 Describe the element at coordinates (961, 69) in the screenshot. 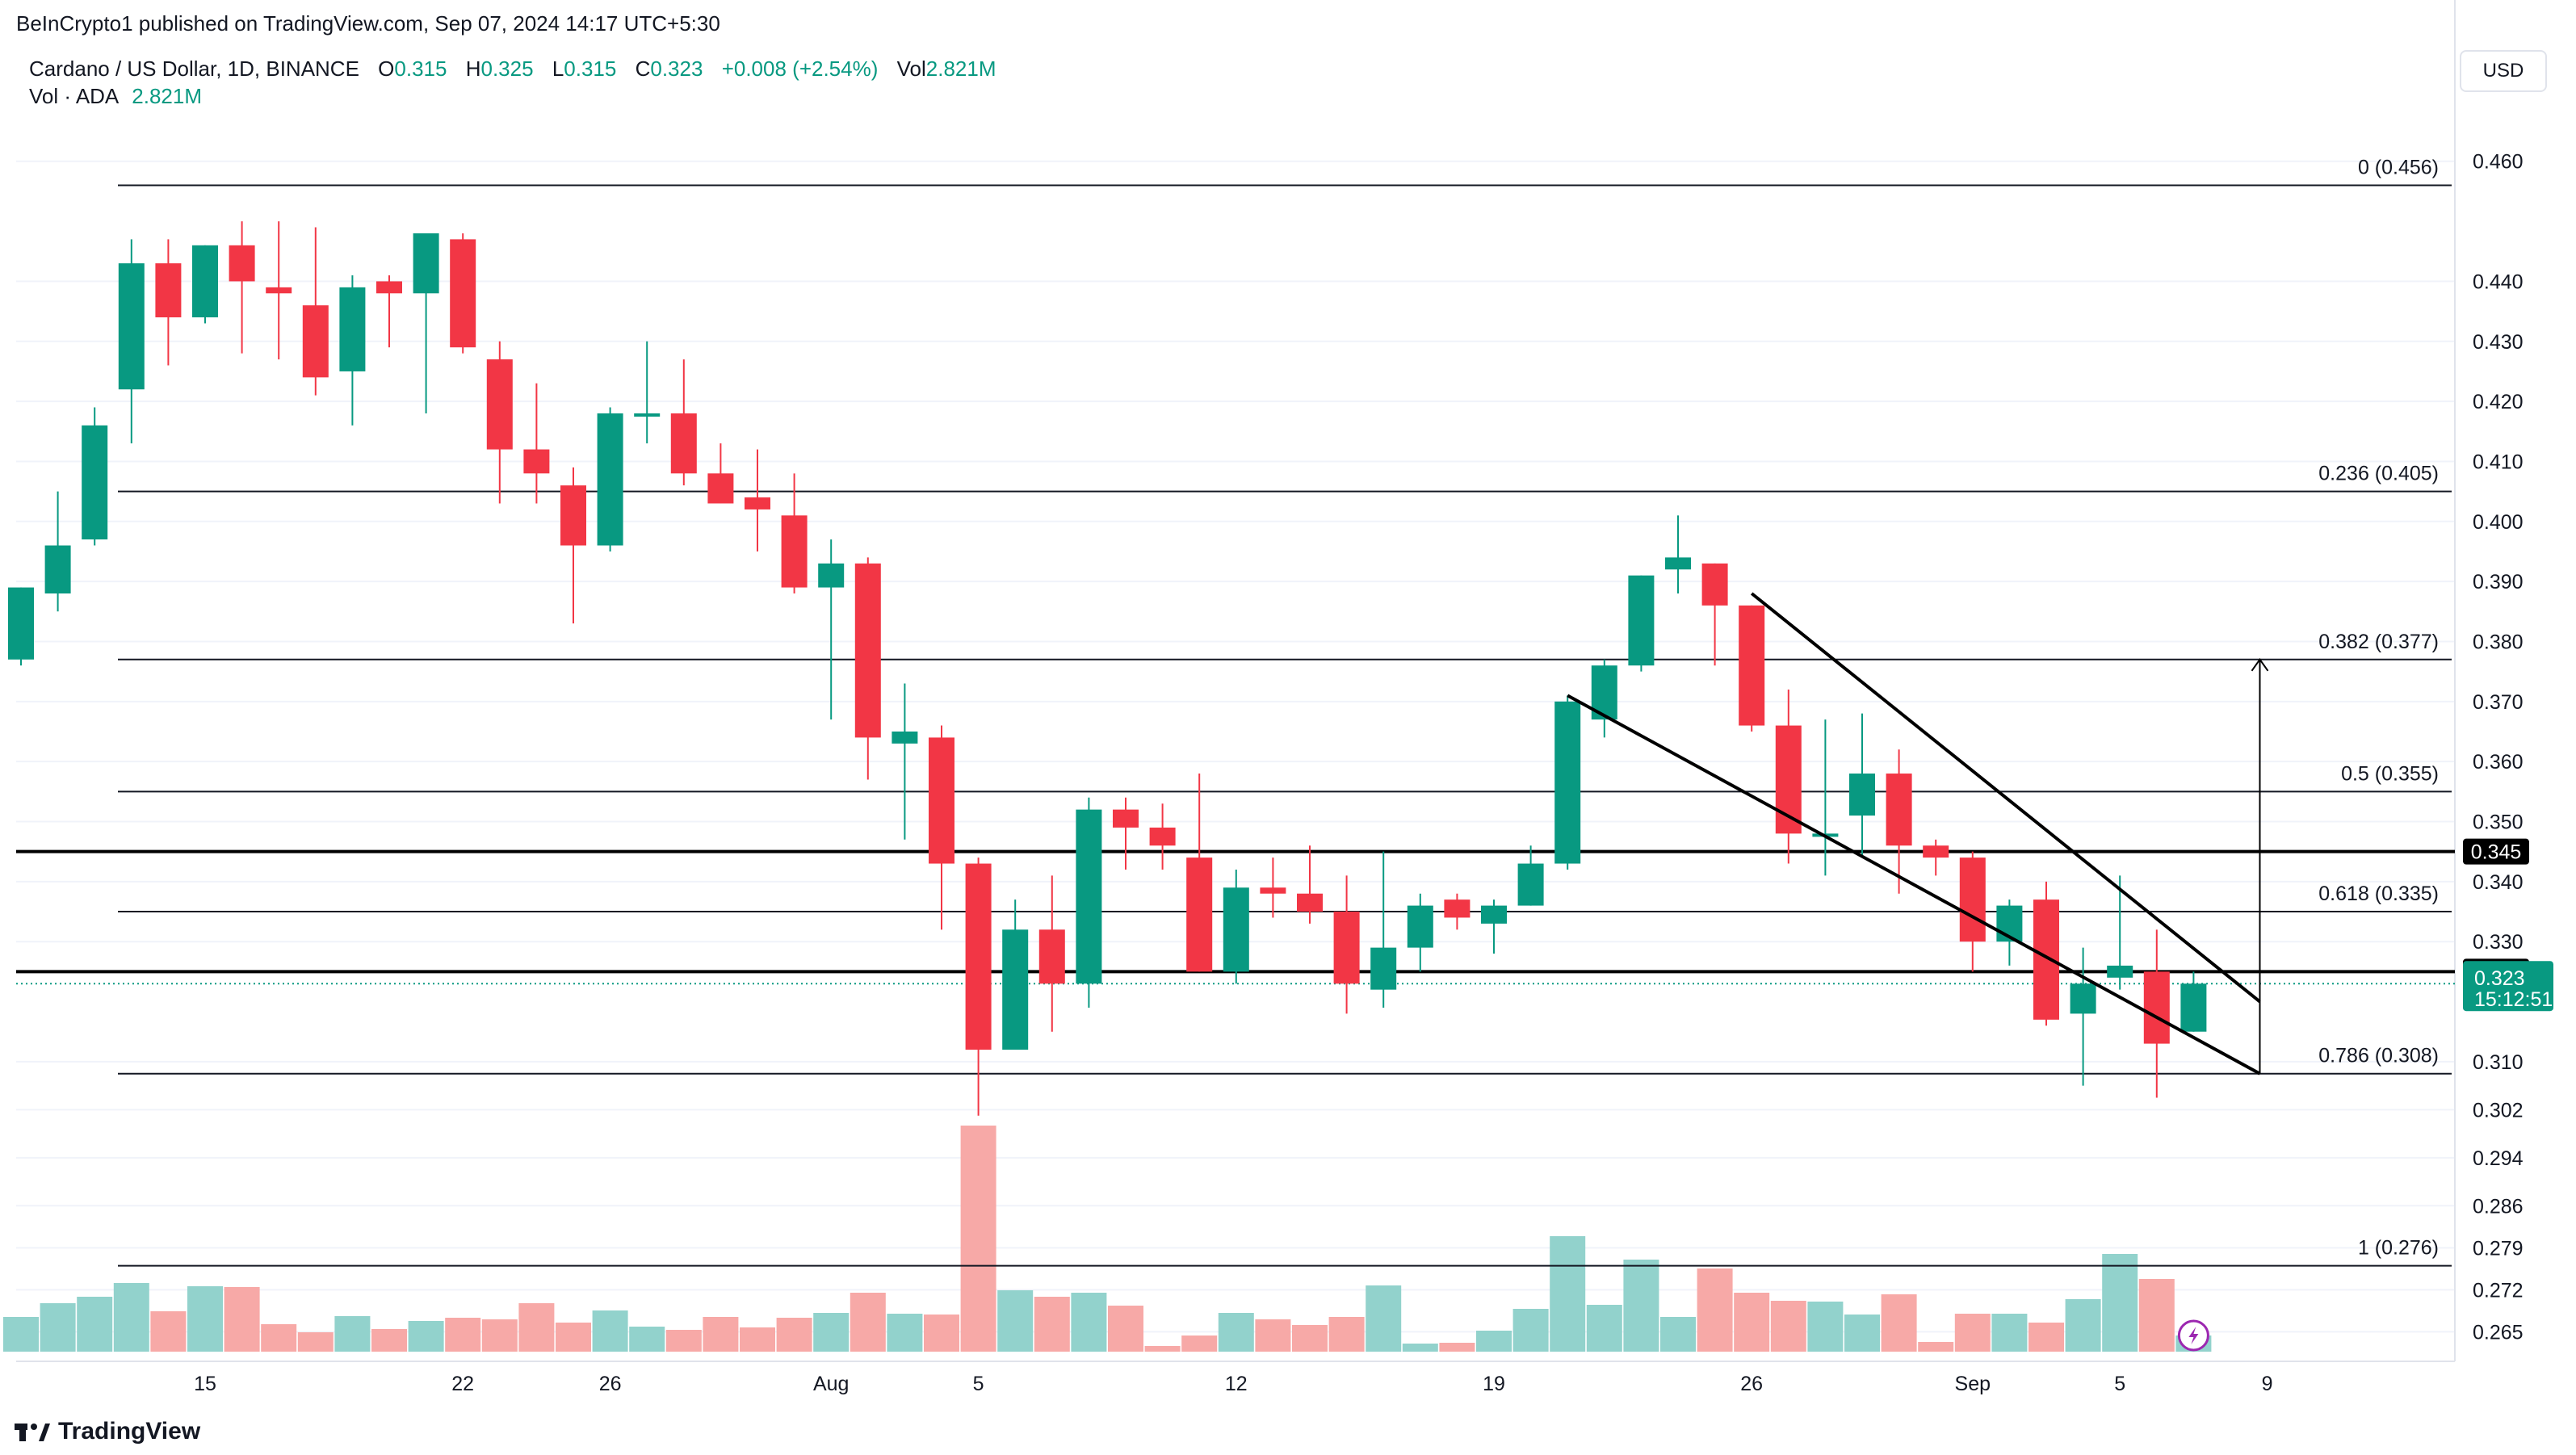

I see `volume-value: 2.821M` at that location.